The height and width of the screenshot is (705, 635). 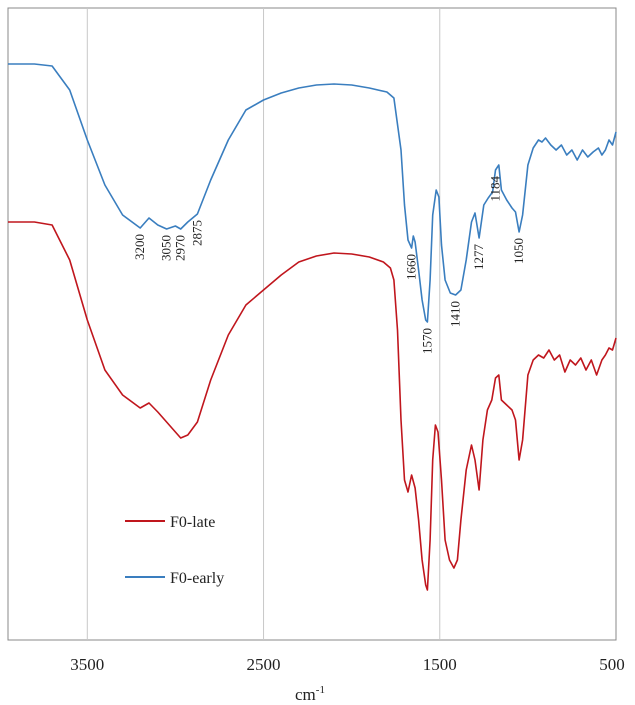 I want to click on legend: F0-late F0-early, so click(x=174, y=550).